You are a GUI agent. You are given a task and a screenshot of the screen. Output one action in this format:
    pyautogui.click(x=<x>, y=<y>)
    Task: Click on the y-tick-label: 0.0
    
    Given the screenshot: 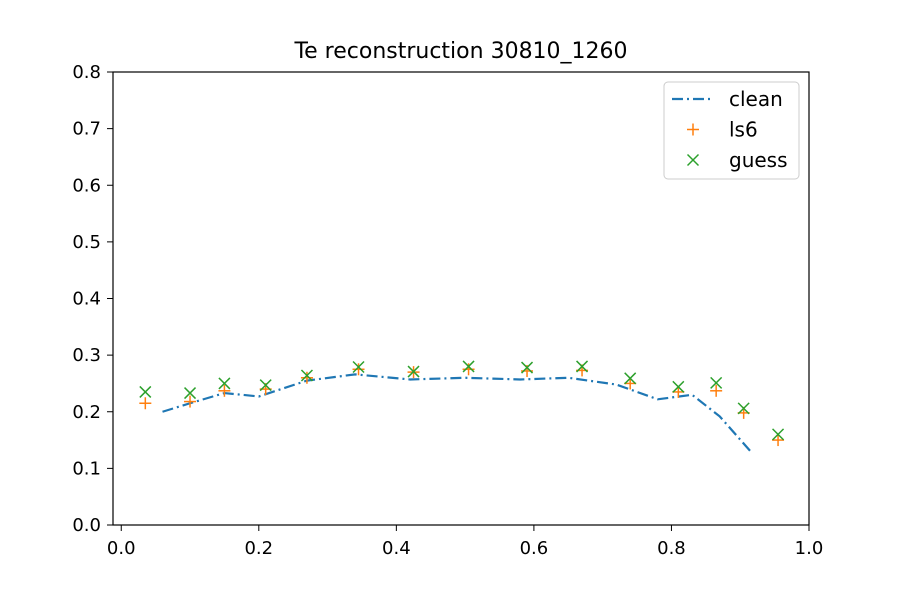 What is the action you would take?
    pyautogui.click(x=86, y=525)
    